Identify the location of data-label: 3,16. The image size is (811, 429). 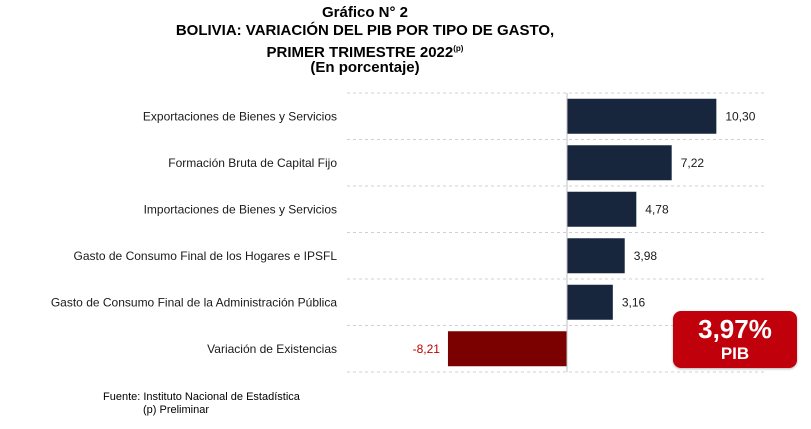
(634, 302).